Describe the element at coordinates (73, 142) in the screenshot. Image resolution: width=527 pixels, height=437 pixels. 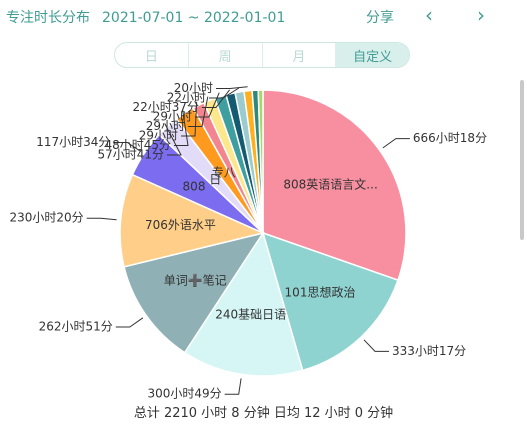
I see `slice-value-label: 117小时34分` at that location.